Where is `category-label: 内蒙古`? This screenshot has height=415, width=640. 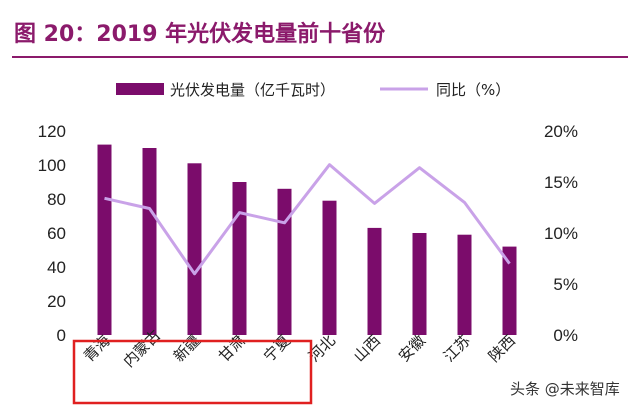 category-label: 内蒙古 is located at coordinates (142, 348).